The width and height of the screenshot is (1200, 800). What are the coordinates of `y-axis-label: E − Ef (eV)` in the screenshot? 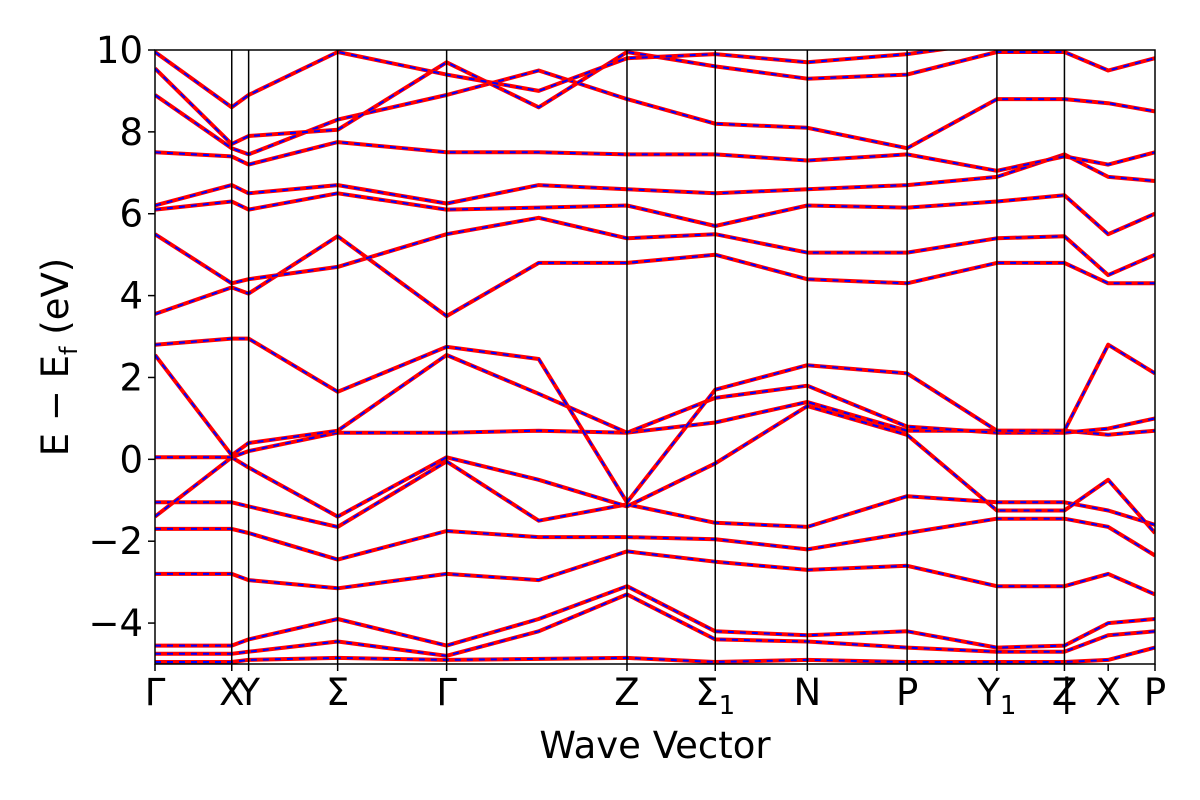 It's located at (58, 357).